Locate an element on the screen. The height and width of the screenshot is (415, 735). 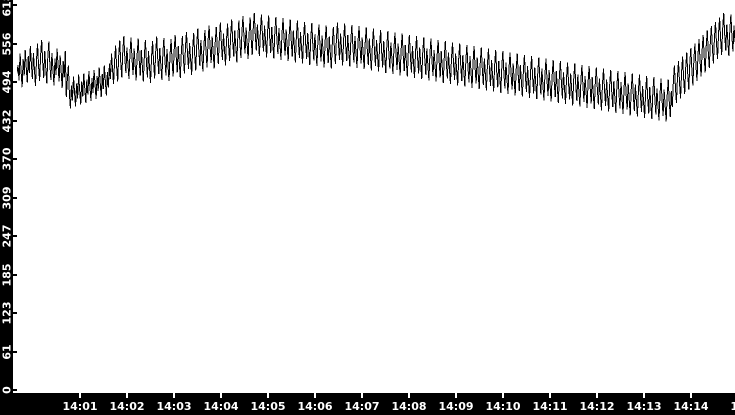
x-axis-strip is located at coordinates (367, 404).